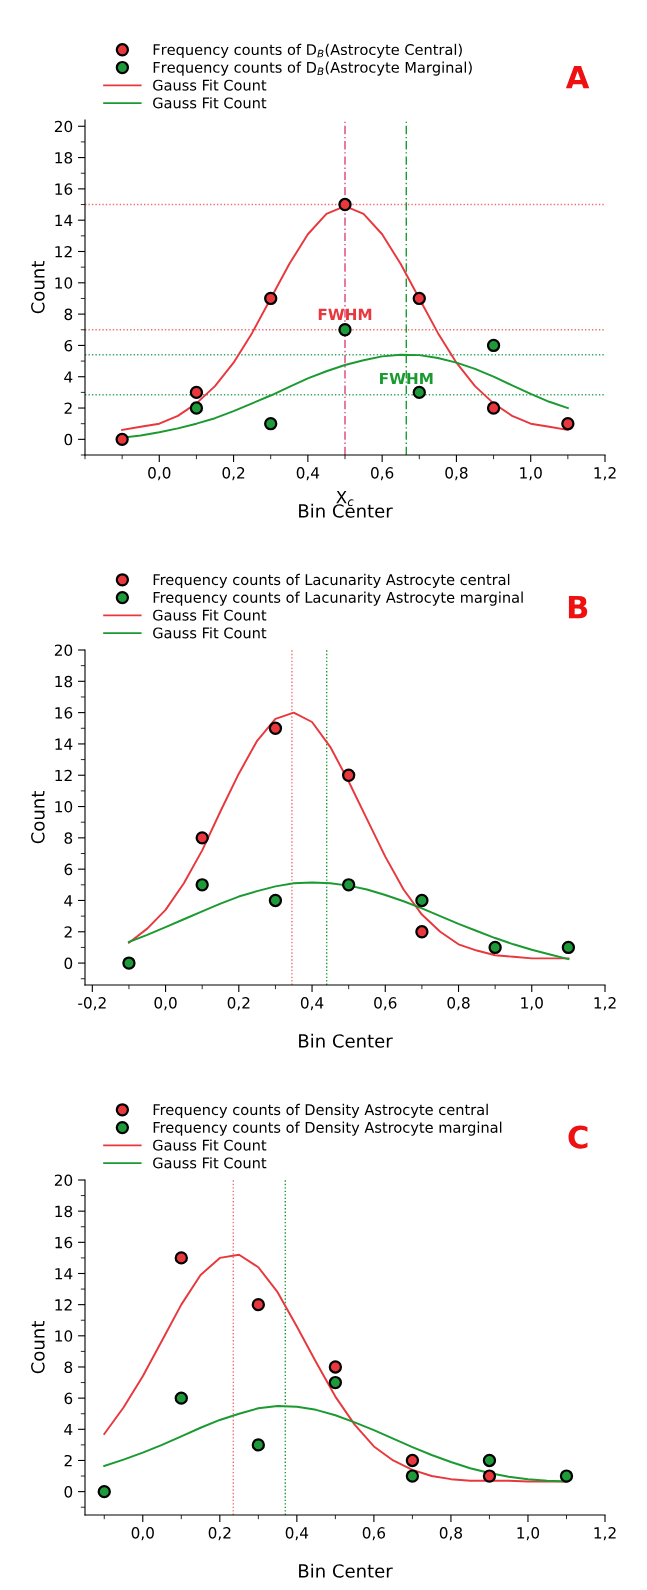 The image size is (647, 1590). Describe the element at coordinates (578, 1137) in the screenshot. I see `chart-title: C` at that location.